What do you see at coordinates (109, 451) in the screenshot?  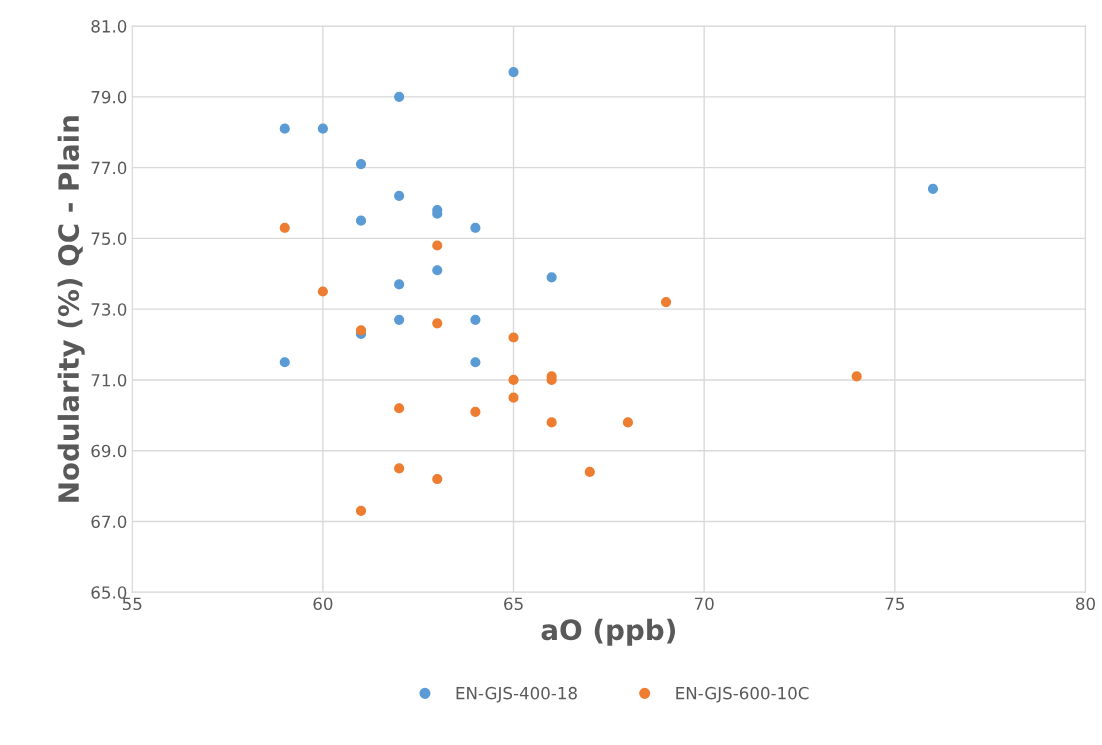 I see `y-tick-label: 69.0` at bounding box center [109, 451].